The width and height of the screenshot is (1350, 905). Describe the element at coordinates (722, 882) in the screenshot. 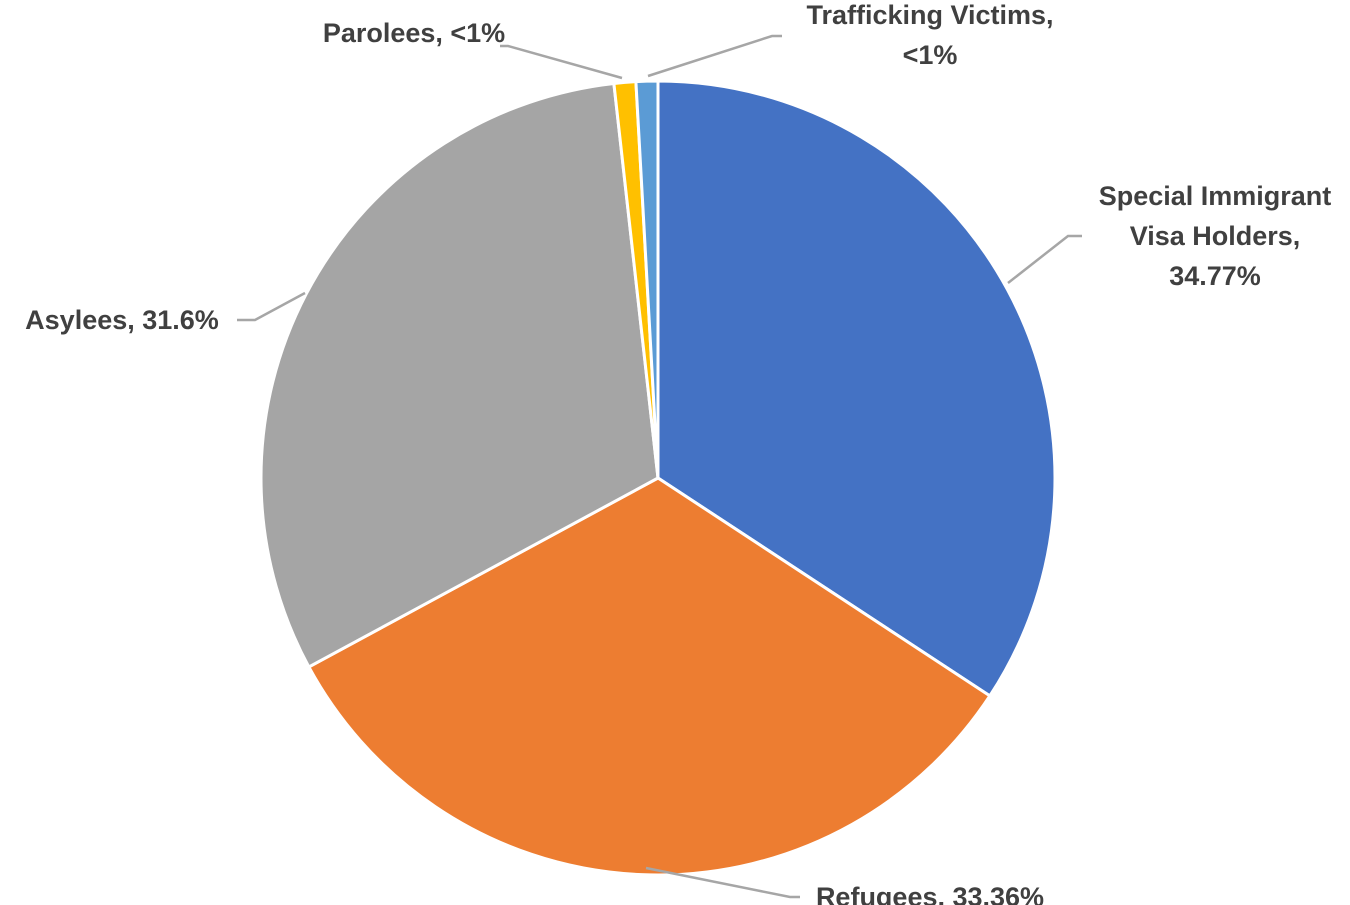

I see `leader-line-refugees` at that location.